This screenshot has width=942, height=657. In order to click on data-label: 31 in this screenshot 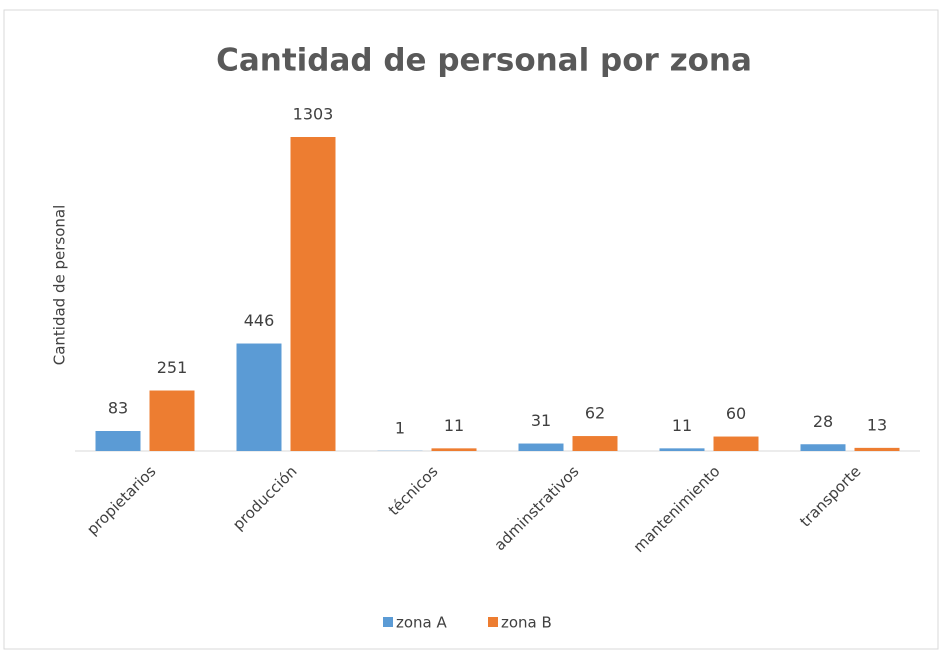, I will do `click(541, 420)`.